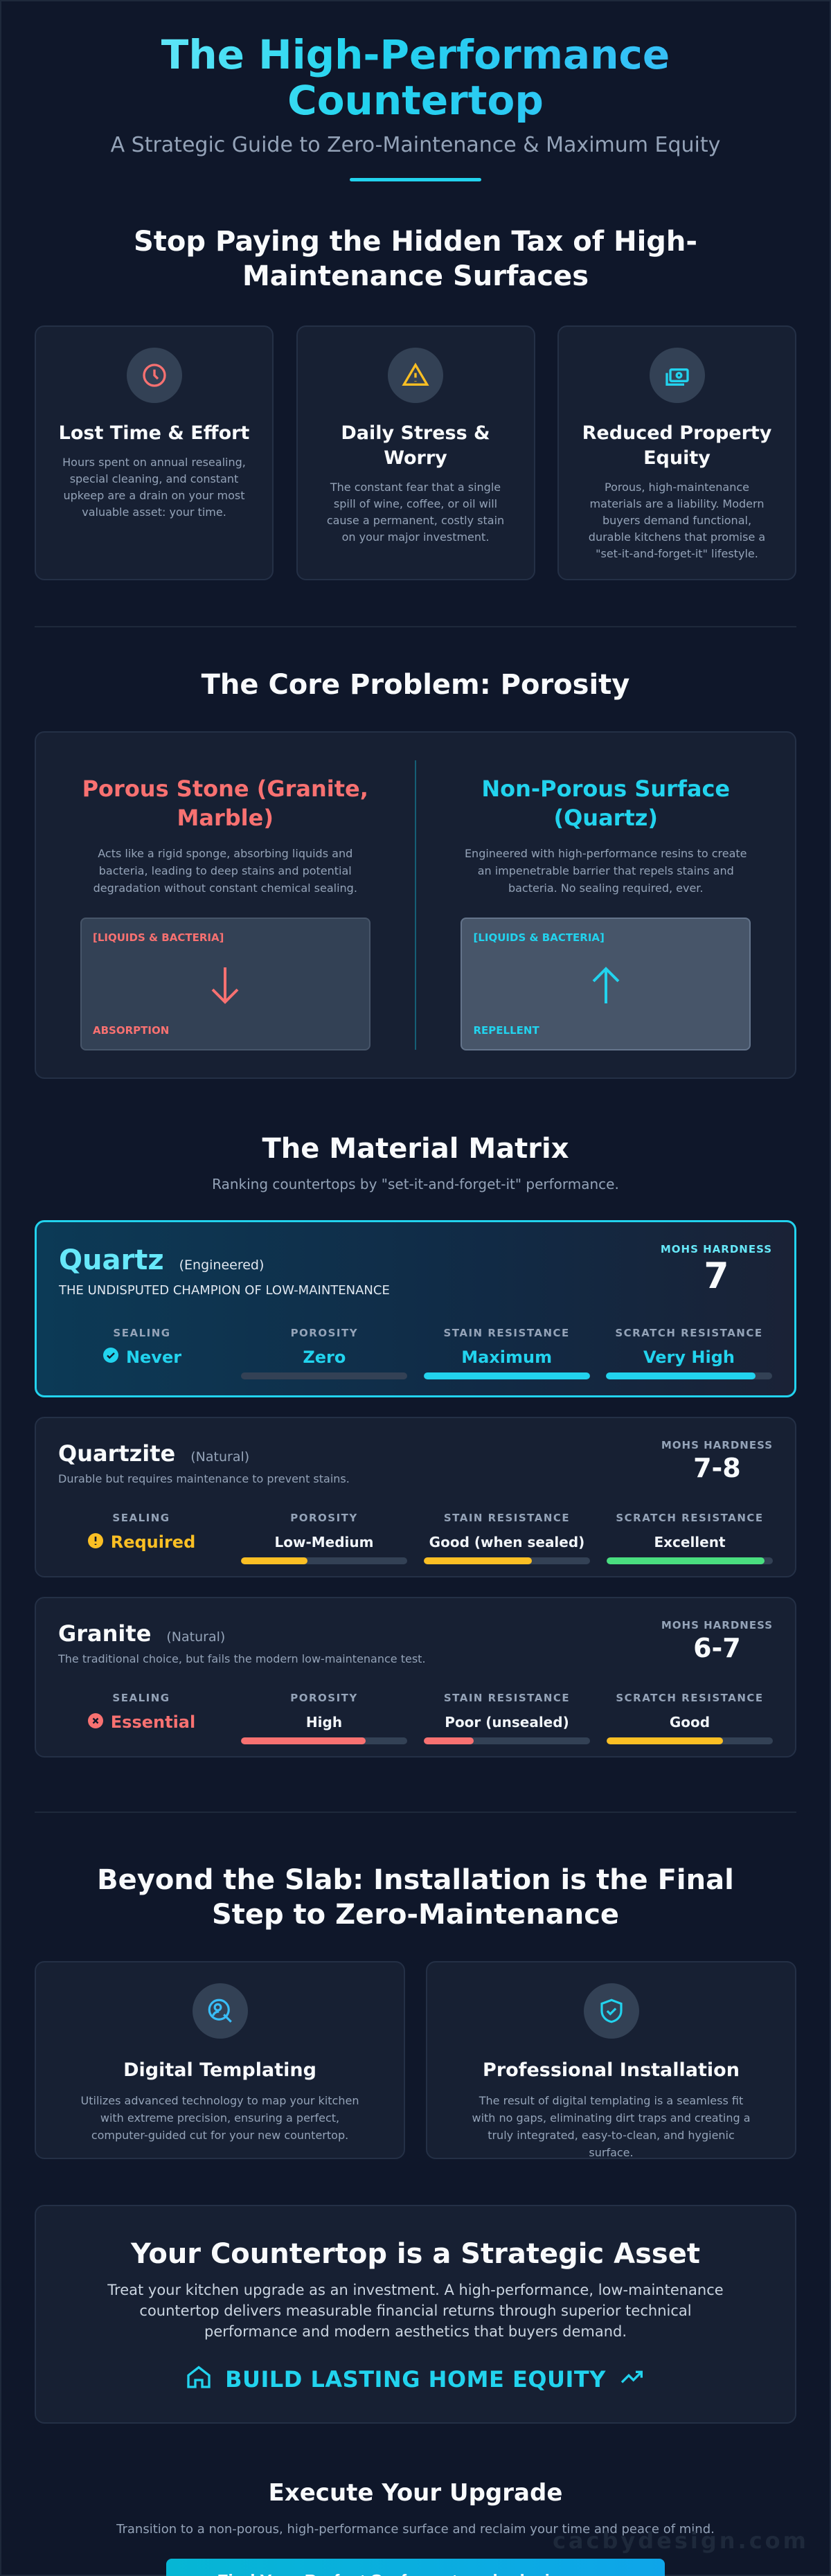 The width and height of the screenshot is (831, 2576). What do you see at coordinates (415, 2493) in the screenshot?
I see `execute-heading: Execute Your Upgrade` at bounding box center [415, 2493].